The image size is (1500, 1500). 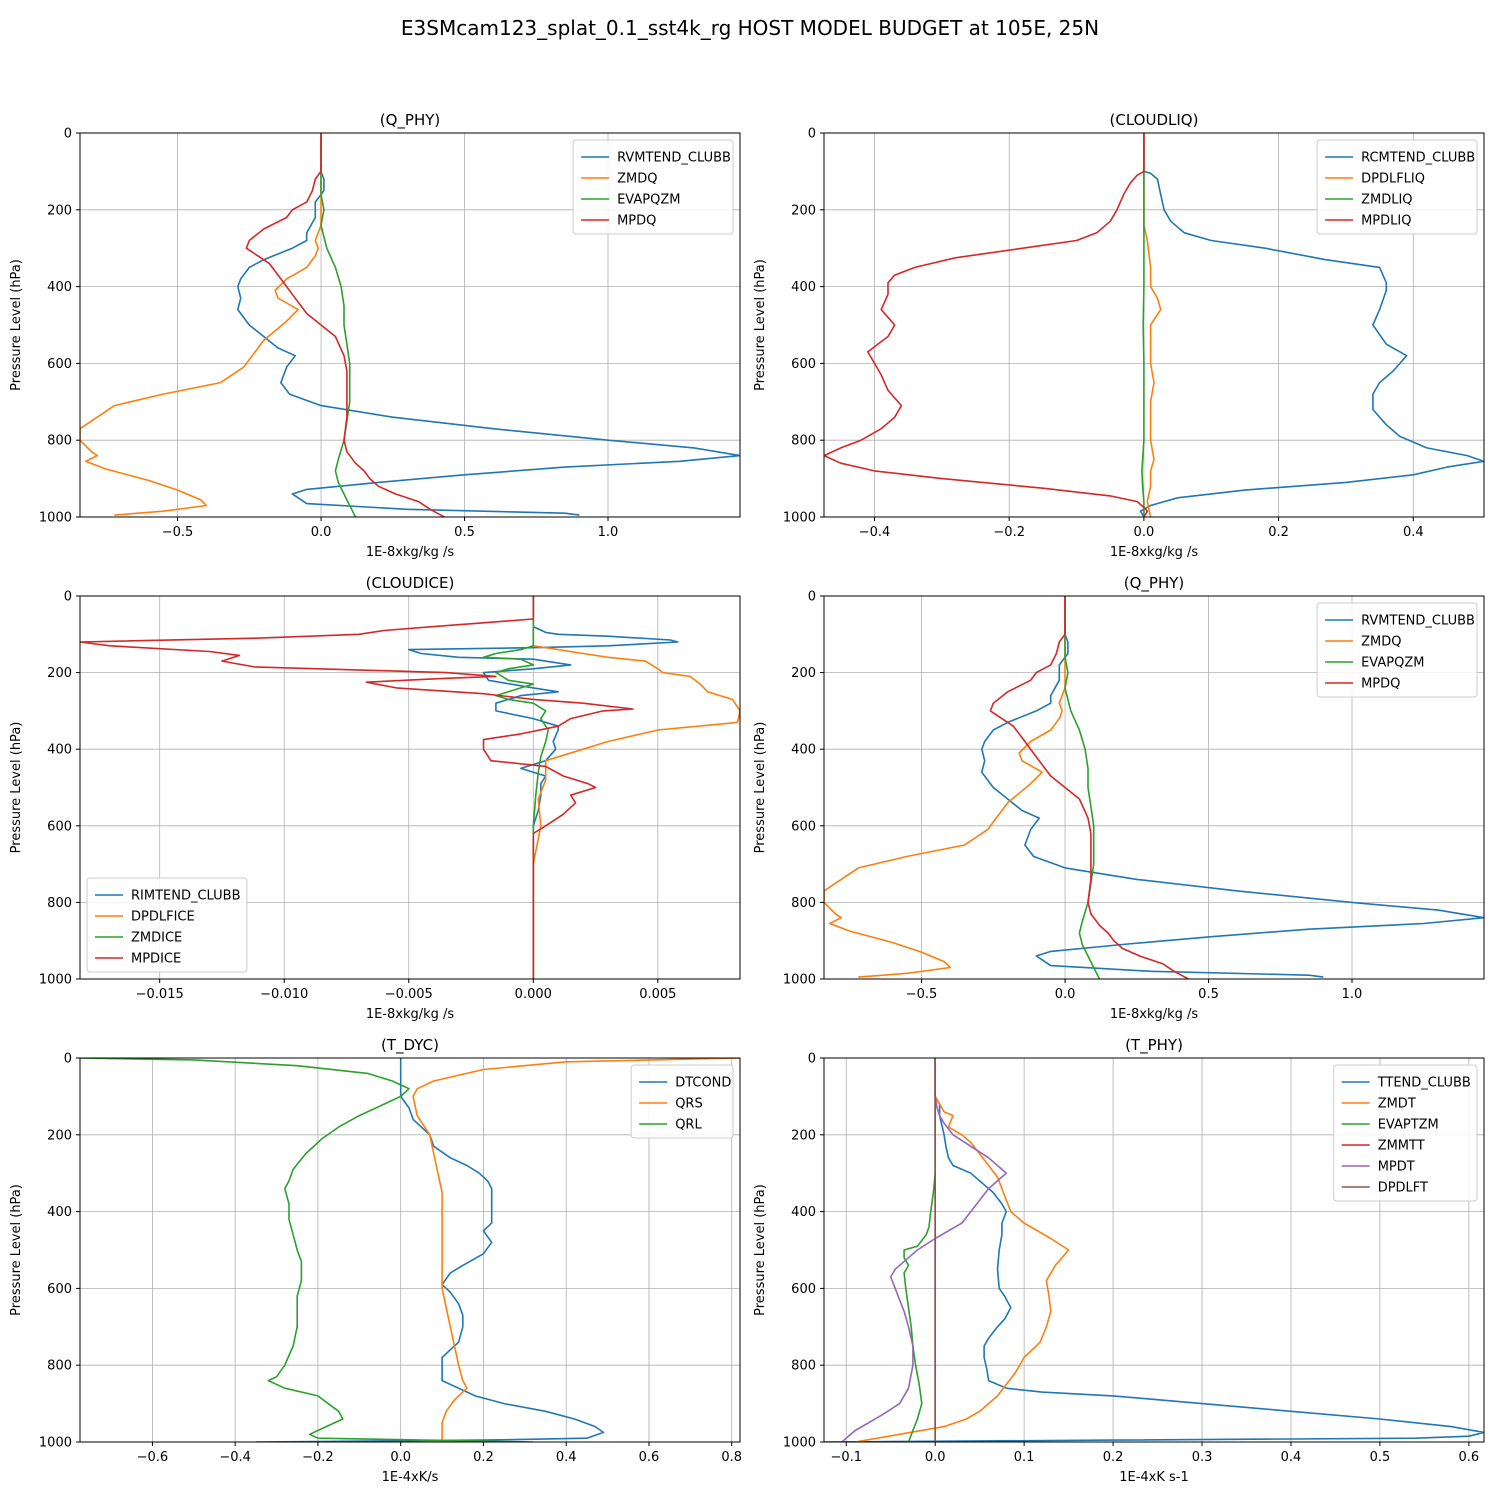 What do you see at coordinates (657, 994) in the screenshot?
I see `x-tick-label: 0.005` at bounding box center [657, 994].